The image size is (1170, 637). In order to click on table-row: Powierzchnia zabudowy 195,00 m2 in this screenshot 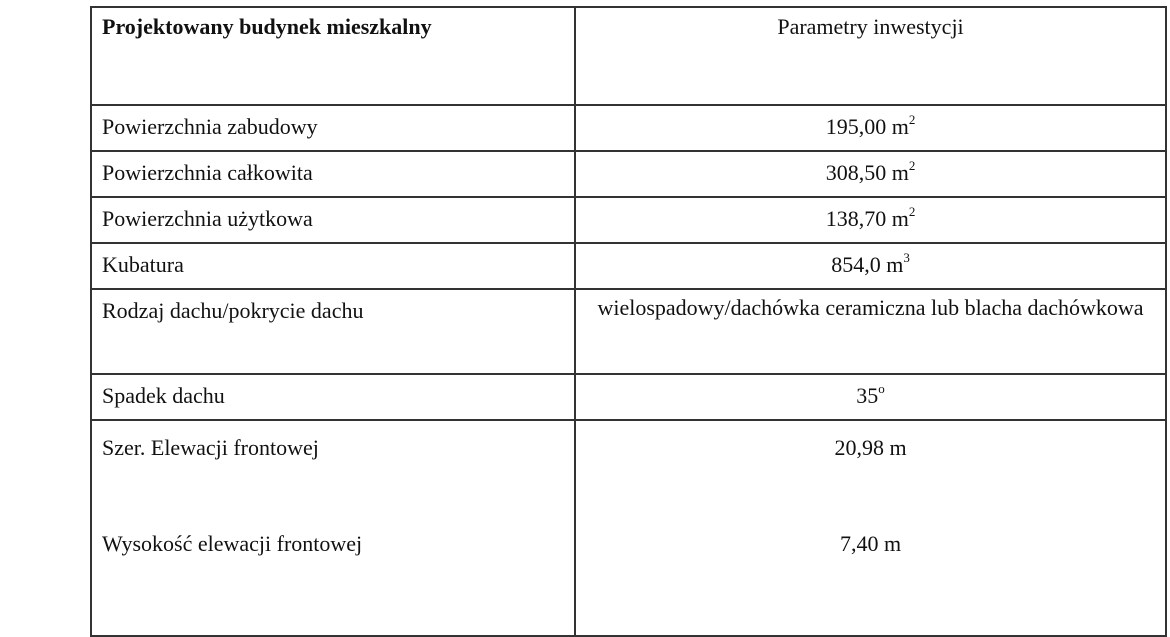, I will do `click(628, 128)`.